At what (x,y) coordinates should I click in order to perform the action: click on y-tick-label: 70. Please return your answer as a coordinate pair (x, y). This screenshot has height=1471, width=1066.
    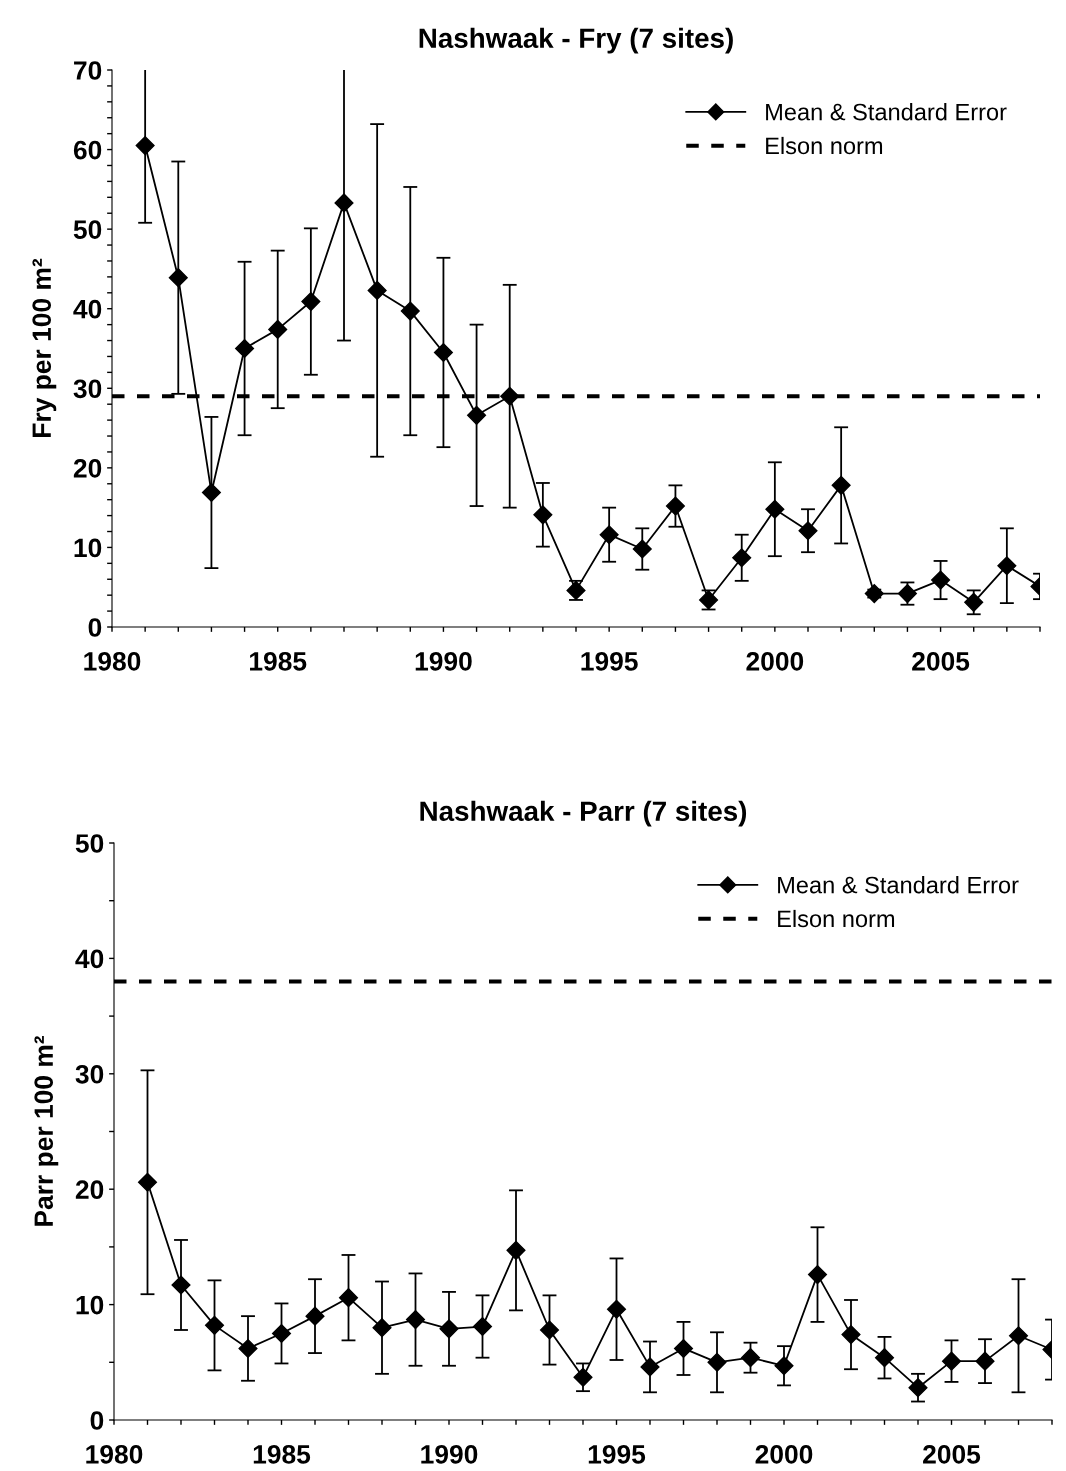
    Looking at the image, I should click on (88, 70).